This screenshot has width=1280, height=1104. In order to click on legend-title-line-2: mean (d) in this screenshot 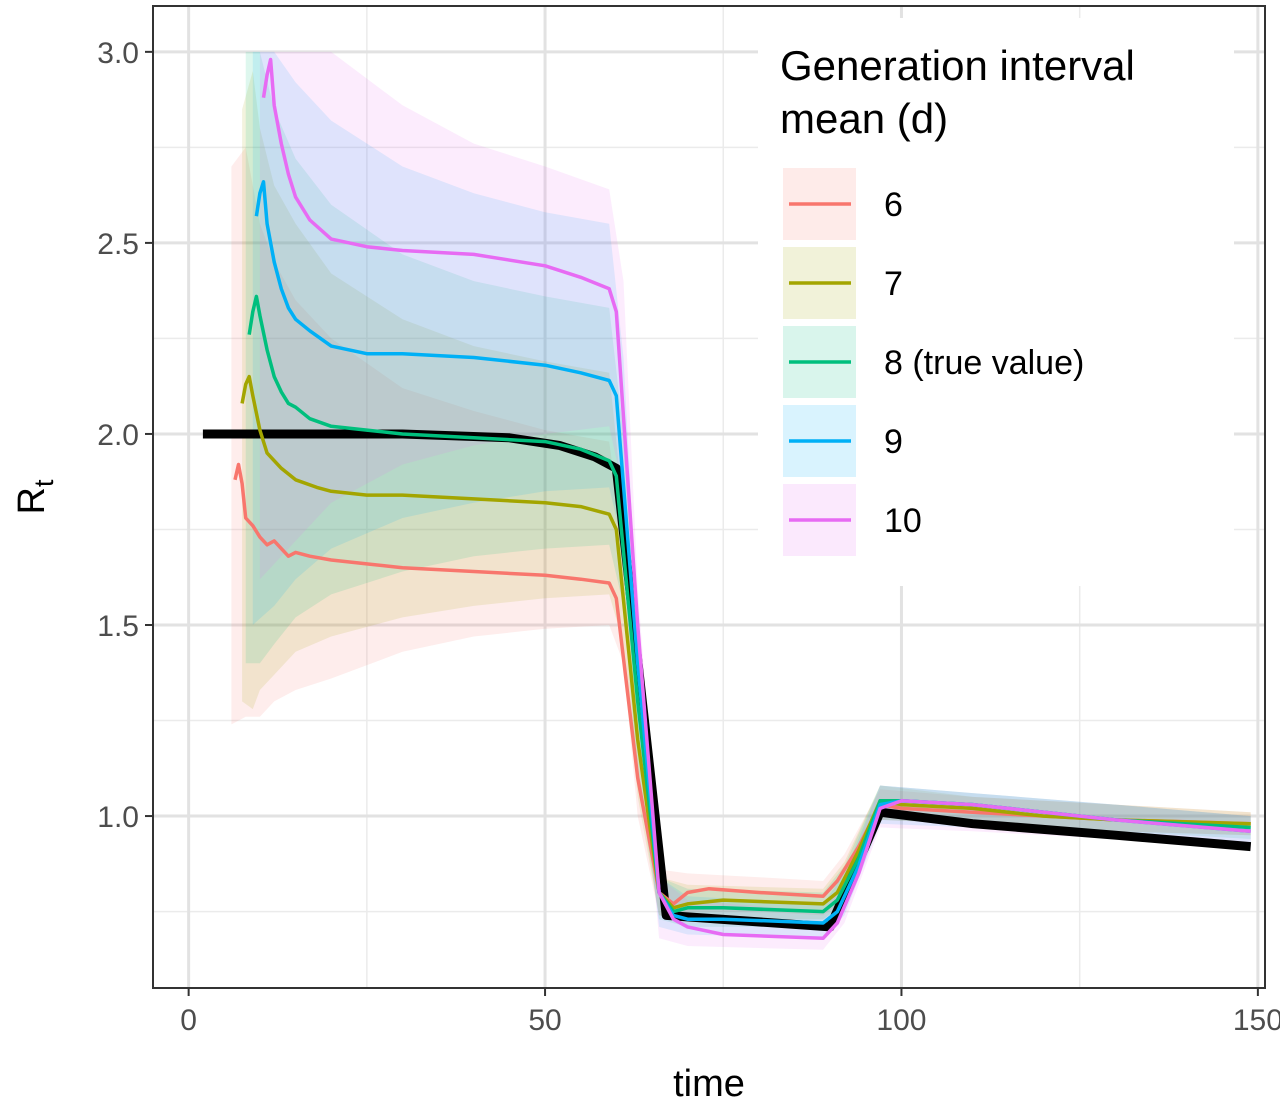, I will do `click(864, 118)`.